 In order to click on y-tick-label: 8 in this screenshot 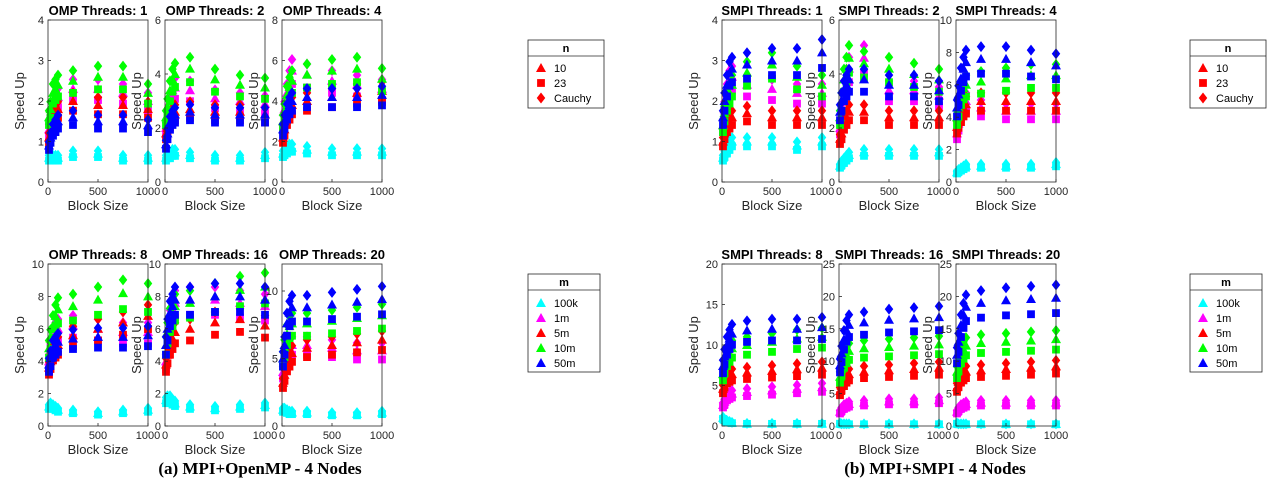, I will do `click(275, 21)`.